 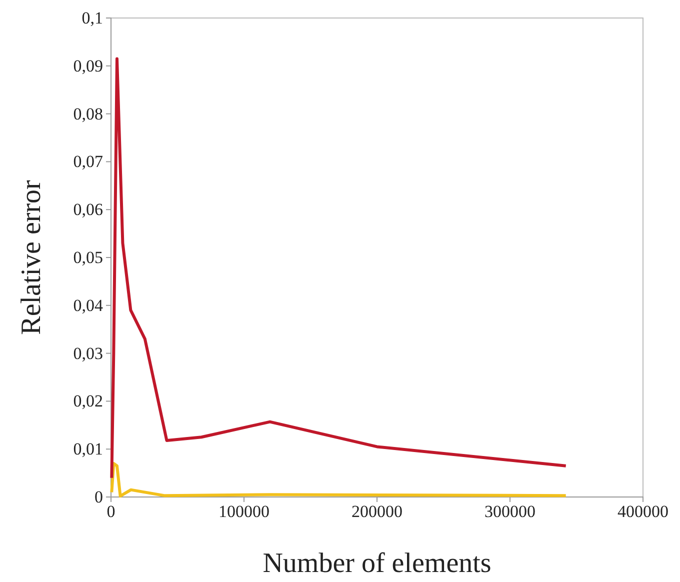 What do you see at coordinates (510, 512) in the screenshot?
I see `x-tick-label: 300000` at bounding box center [510, 512].